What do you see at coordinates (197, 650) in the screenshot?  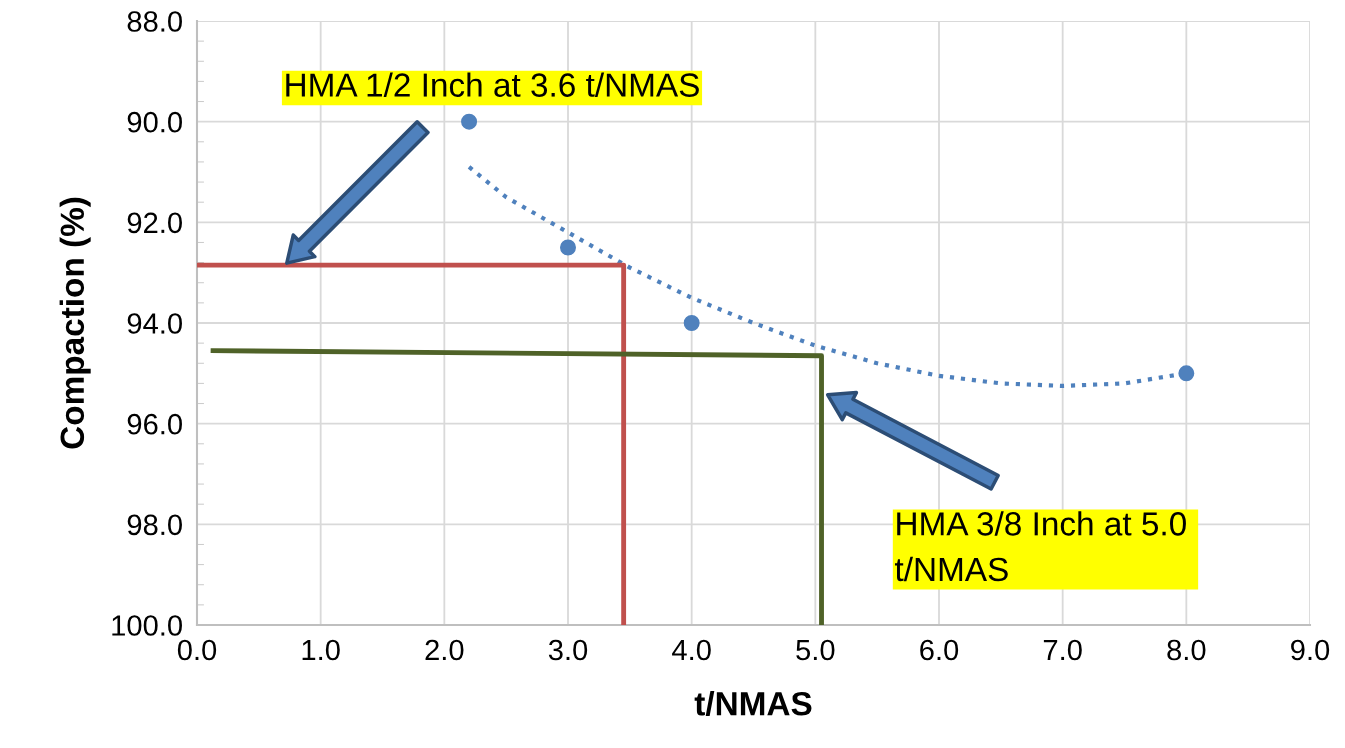 I see `x-tick-label: 0.0` at bounding box center [197, 650].